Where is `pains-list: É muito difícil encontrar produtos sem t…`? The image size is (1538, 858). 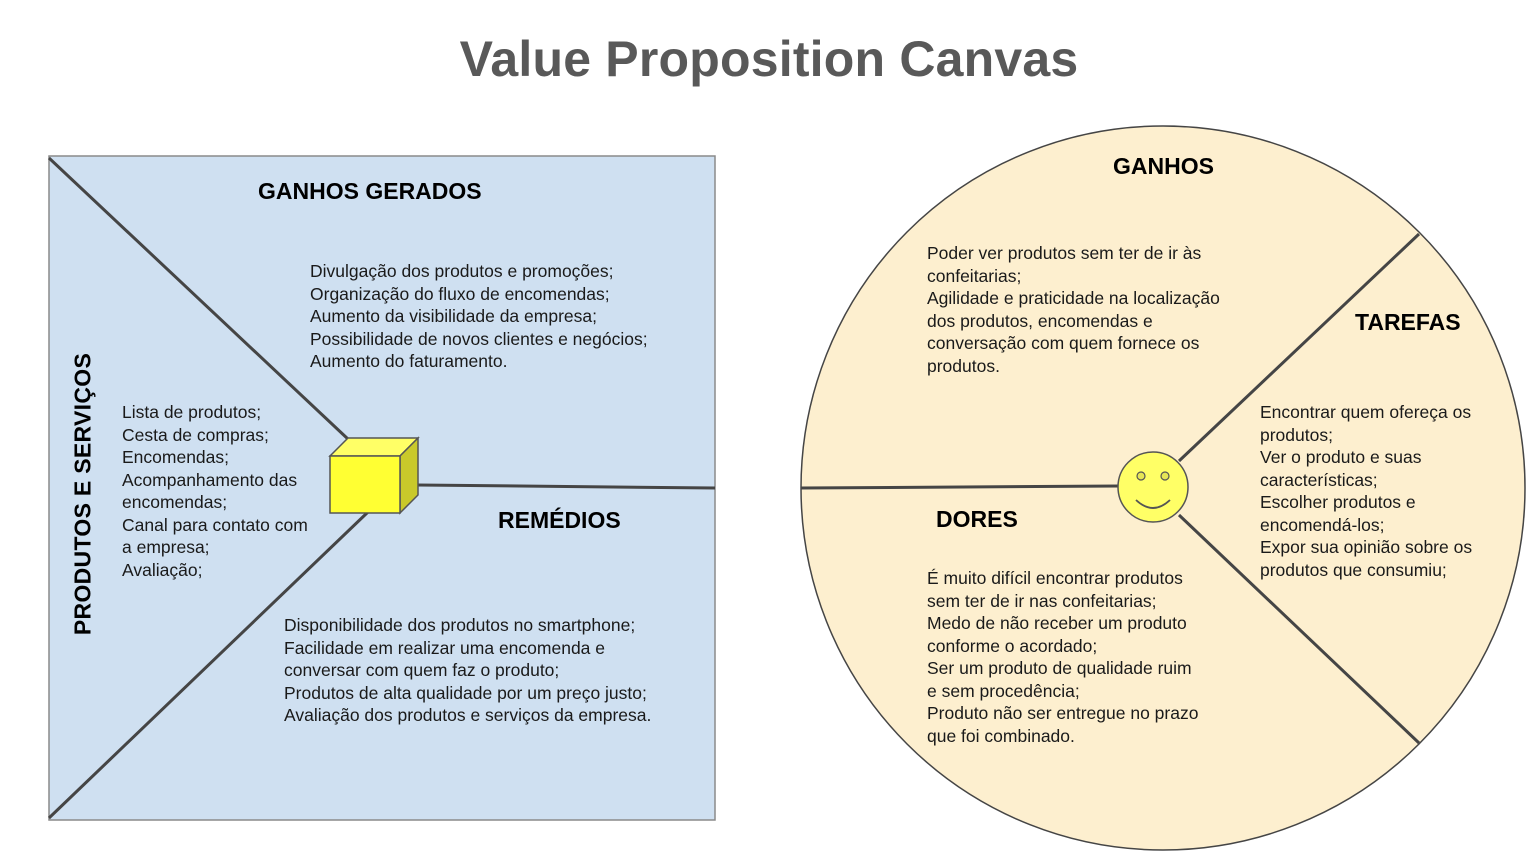
pains-list: É muito difícil encontrar produtos sem t… is located at coordinates (1062, 657).